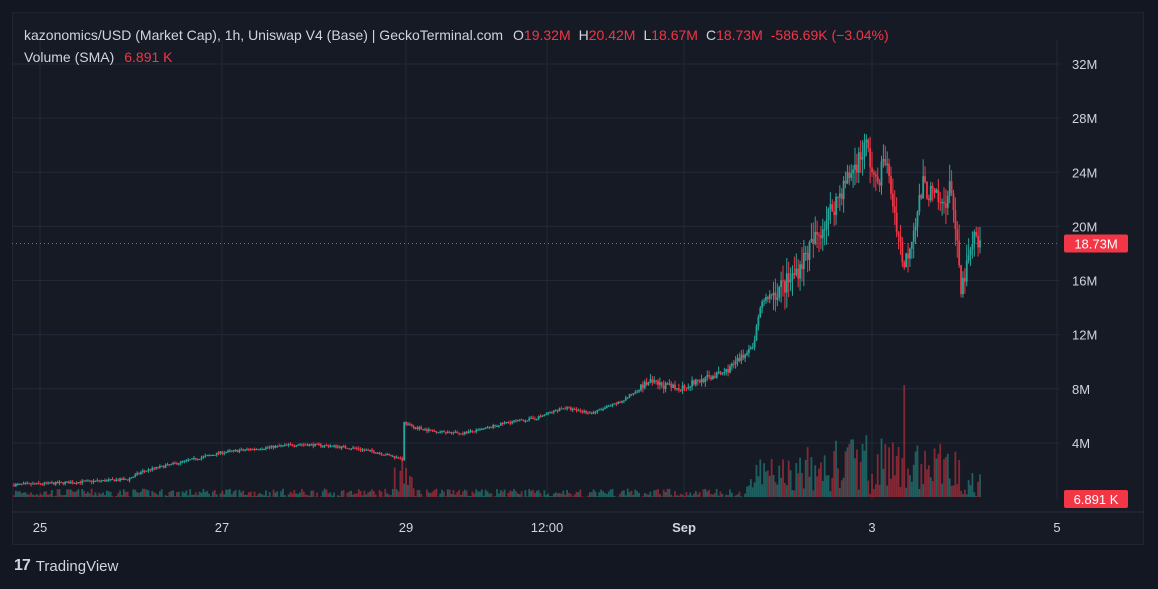 Image resolution: width=1158 pixels, height=589 pixels. I want to click on volume-label: Volume (SMA), so click(69, 57).